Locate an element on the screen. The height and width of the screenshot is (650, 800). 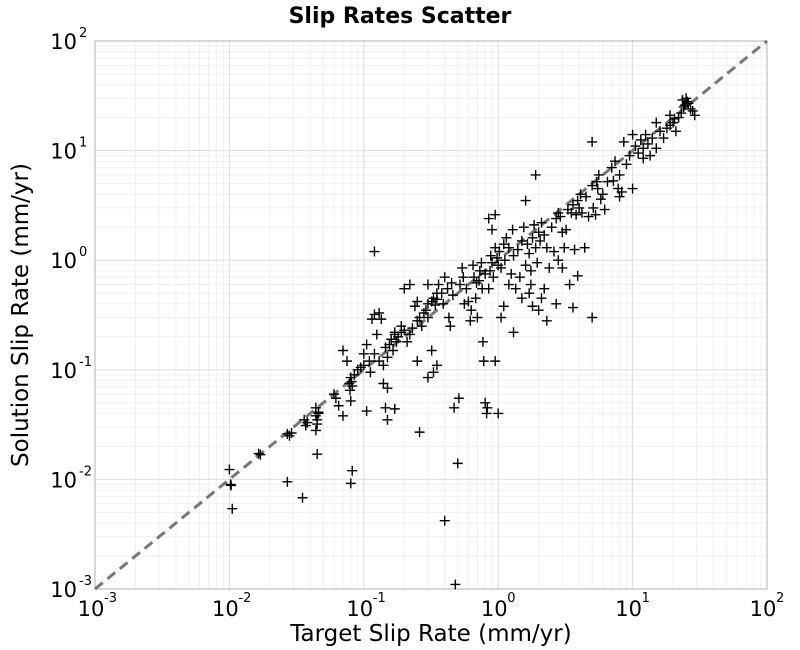
y-tick-label: 10 -3 is located at coordinates (71, 588).